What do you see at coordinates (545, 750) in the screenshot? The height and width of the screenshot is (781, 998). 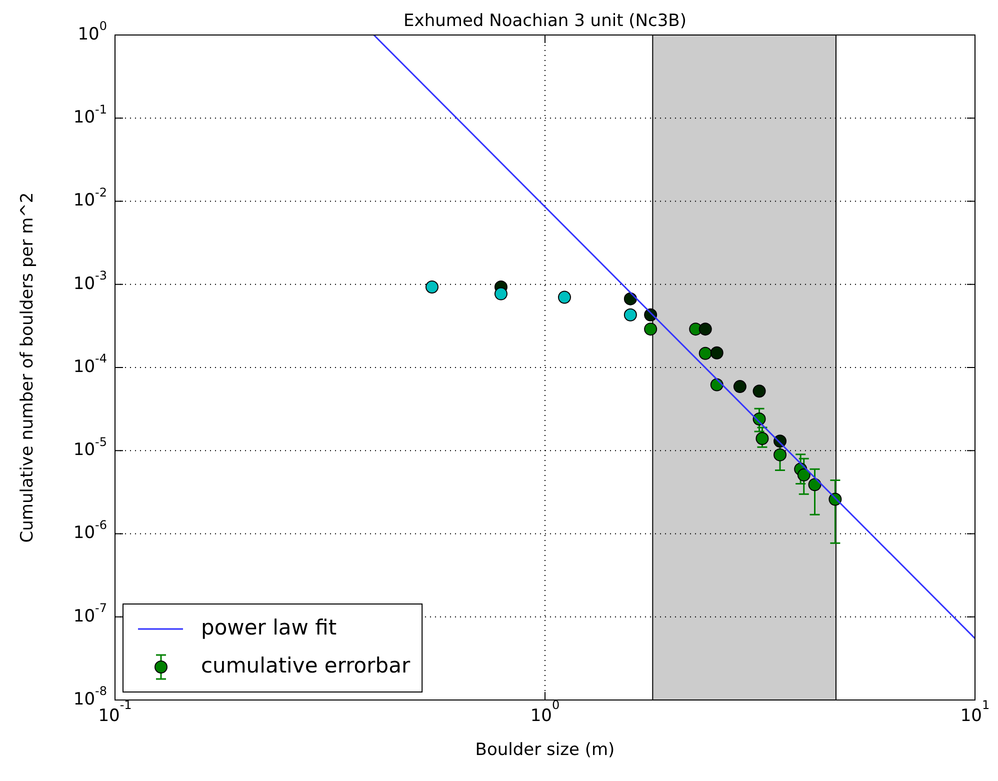 I see `x-axis-title: Boulder size (m)` at bounding box center [545, 750].